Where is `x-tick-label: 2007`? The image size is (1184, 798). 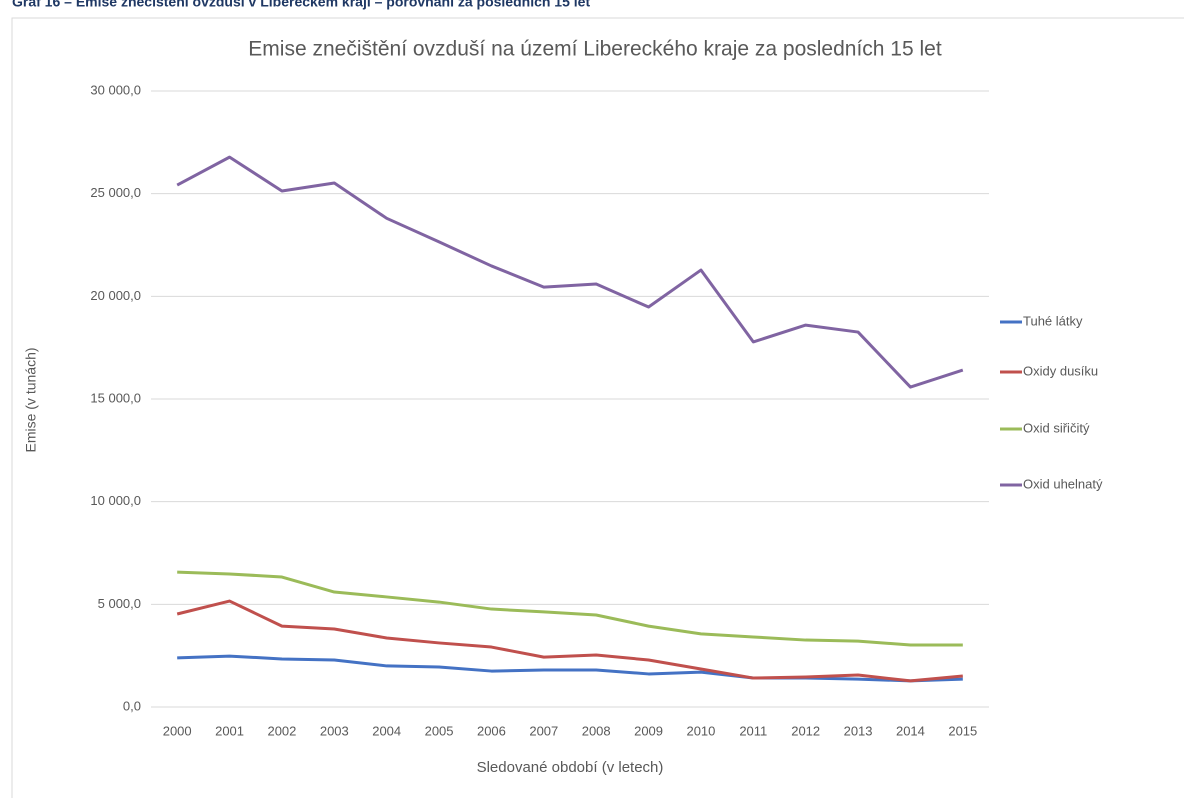
x-tick-label: 2007 is located at coordinates (543, 730).